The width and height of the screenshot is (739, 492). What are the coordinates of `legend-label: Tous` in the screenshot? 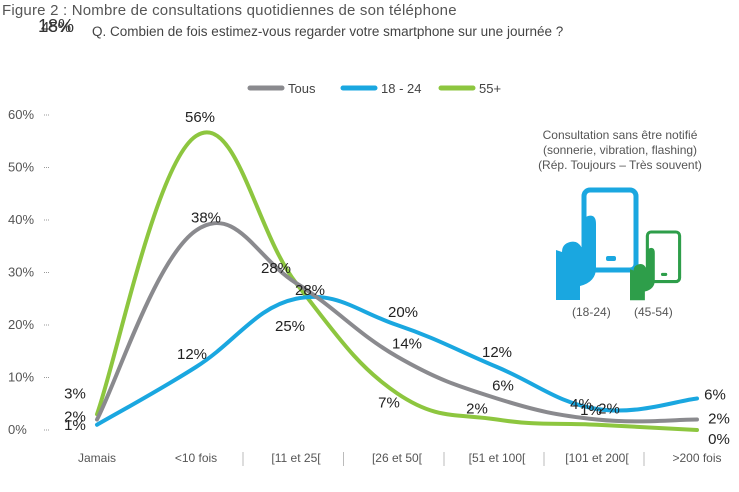 It's located at (302, 88).